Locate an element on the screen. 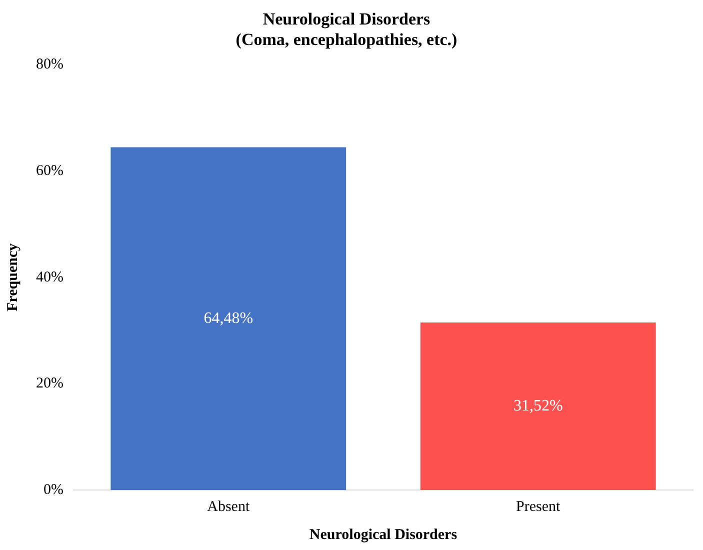 The image size is (703, 550). x-axis-title: Neurological Disorders is located at coordinates (383, 534).